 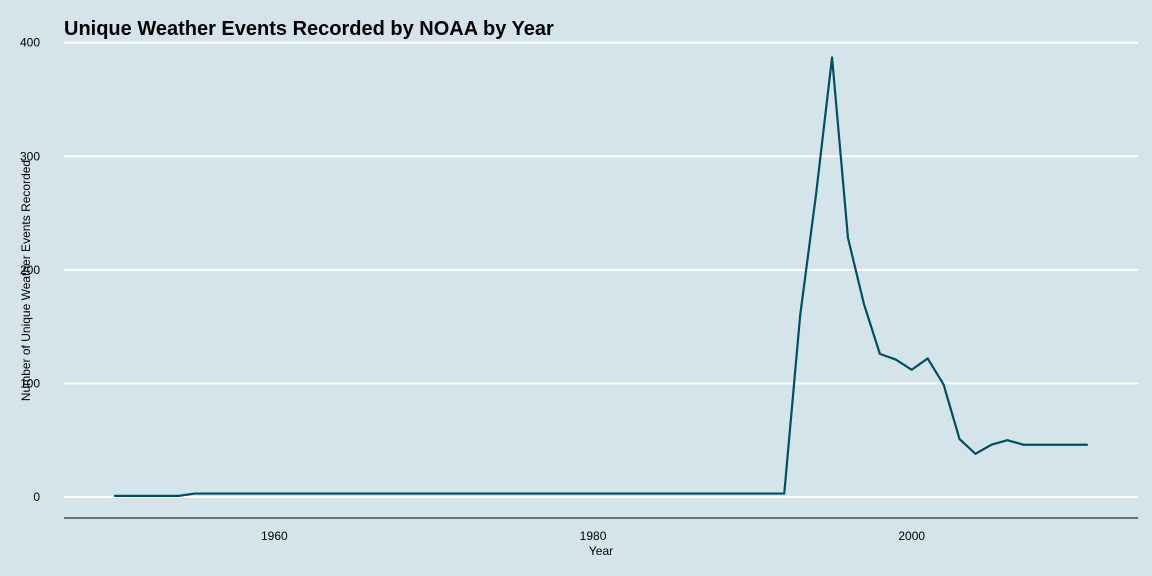 I want to click on x-tick-label-2000: 2000, so click(x=911, y=536).